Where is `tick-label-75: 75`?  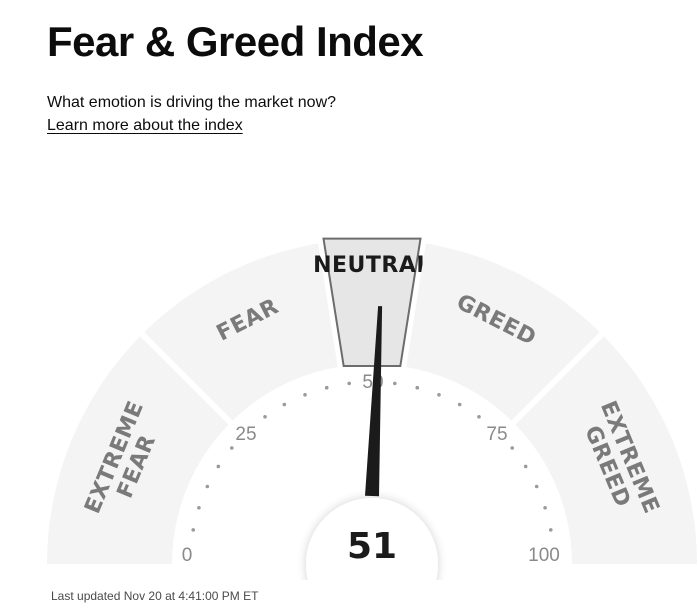
tick-label-75: 75 is located at coordinates (496, 434).